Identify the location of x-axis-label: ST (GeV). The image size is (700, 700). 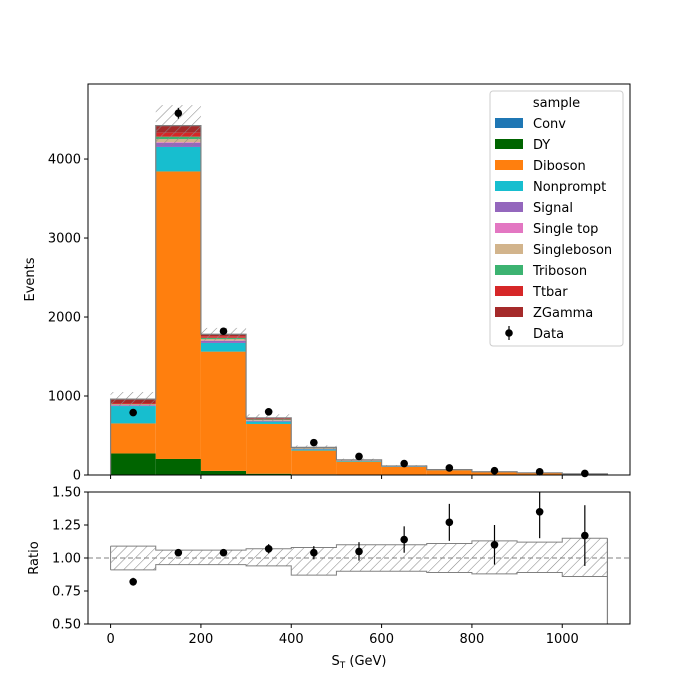
(358, 662).